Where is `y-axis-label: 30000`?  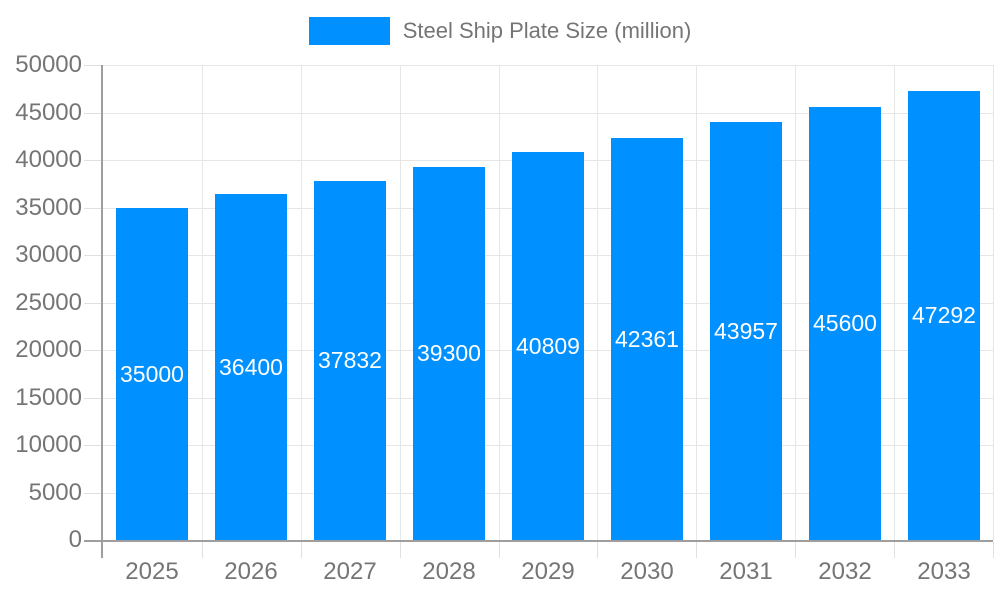
y-axis-label: 30000 is located at coordinates (48, 254).